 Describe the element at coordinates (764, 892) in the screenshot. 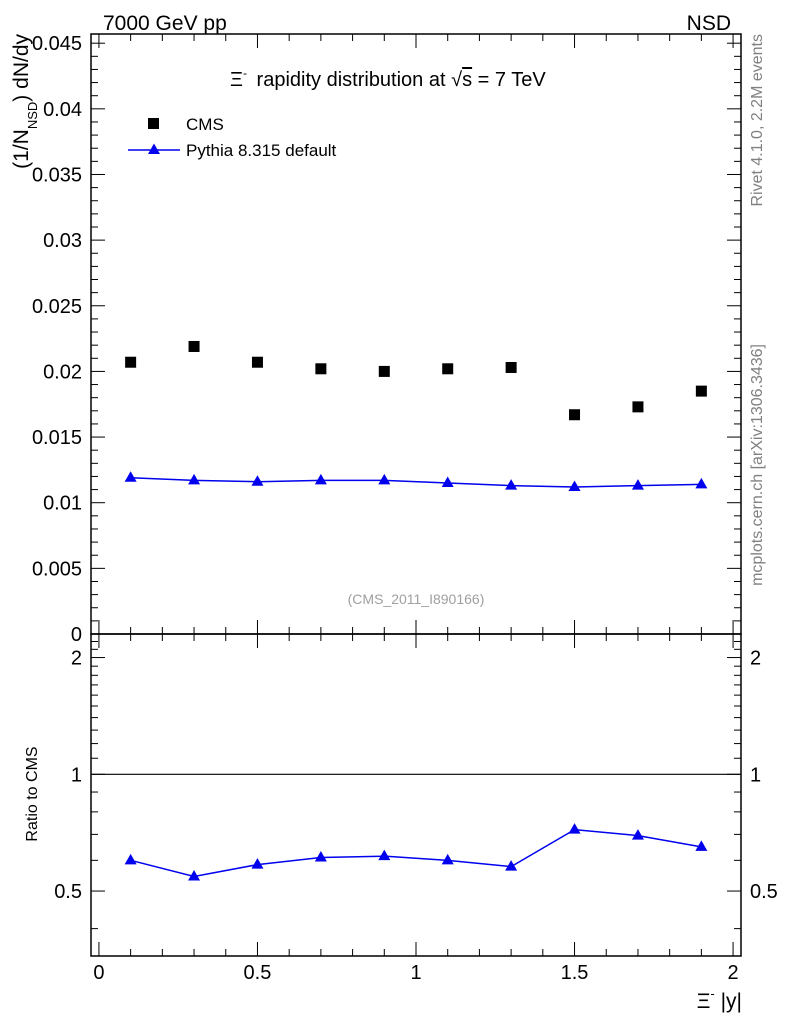

I see `ratio-y-tick-label-right: 0.5` at that location.